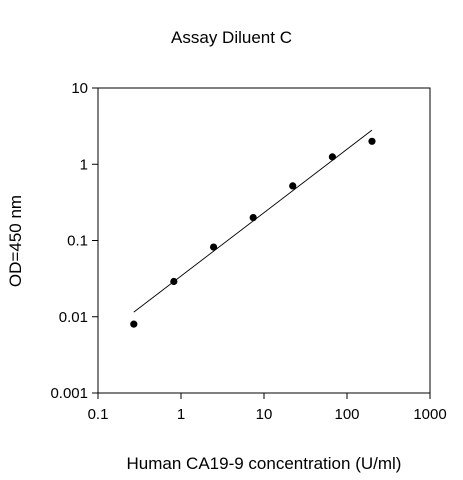 This screenshot has height=480, width=463. What do you see at coordinates (84, 164) in the screenshot?
I see `y-tick-label: 1` at bounding box center [84, 164].